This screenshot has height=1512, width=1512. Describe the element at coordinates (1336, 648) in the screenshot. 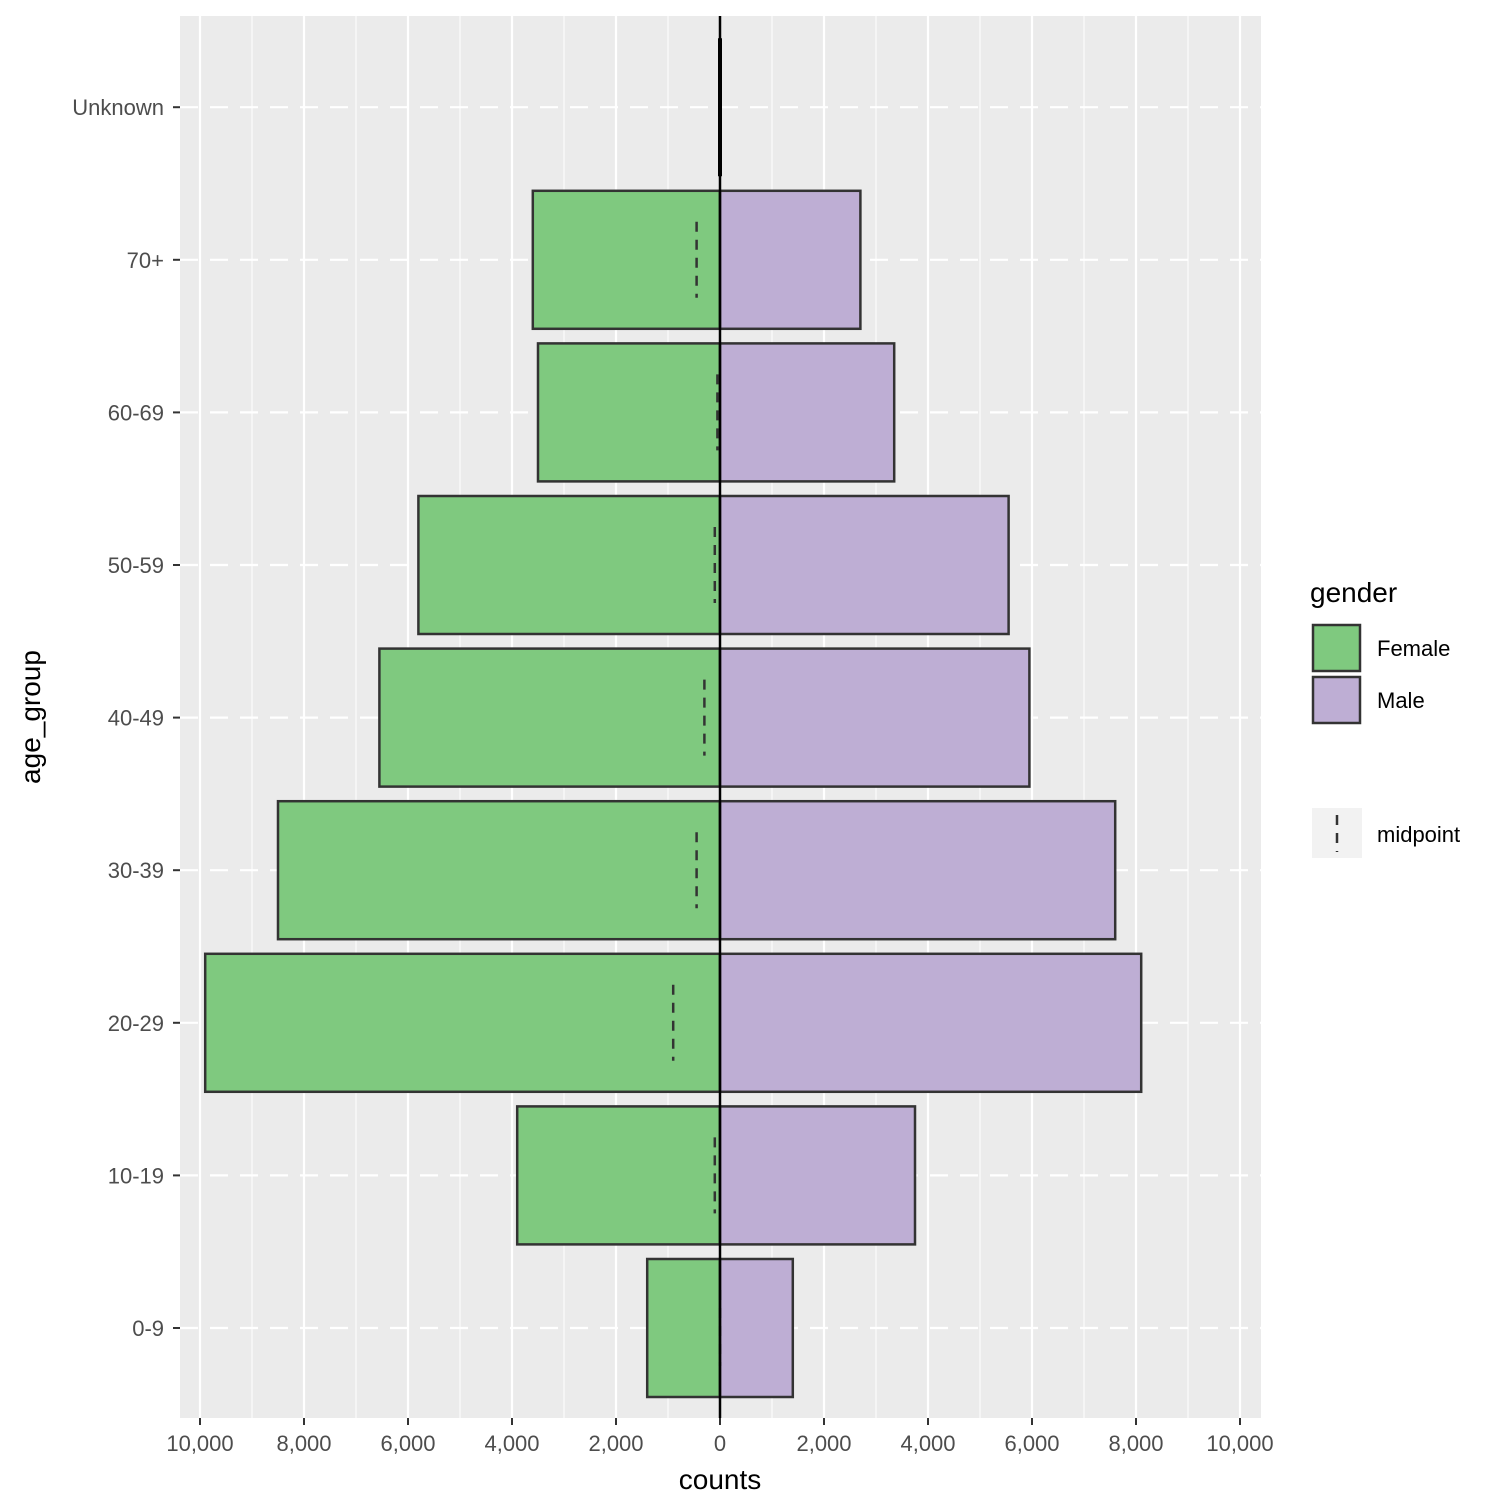

I see `legend-key-female` at that location.